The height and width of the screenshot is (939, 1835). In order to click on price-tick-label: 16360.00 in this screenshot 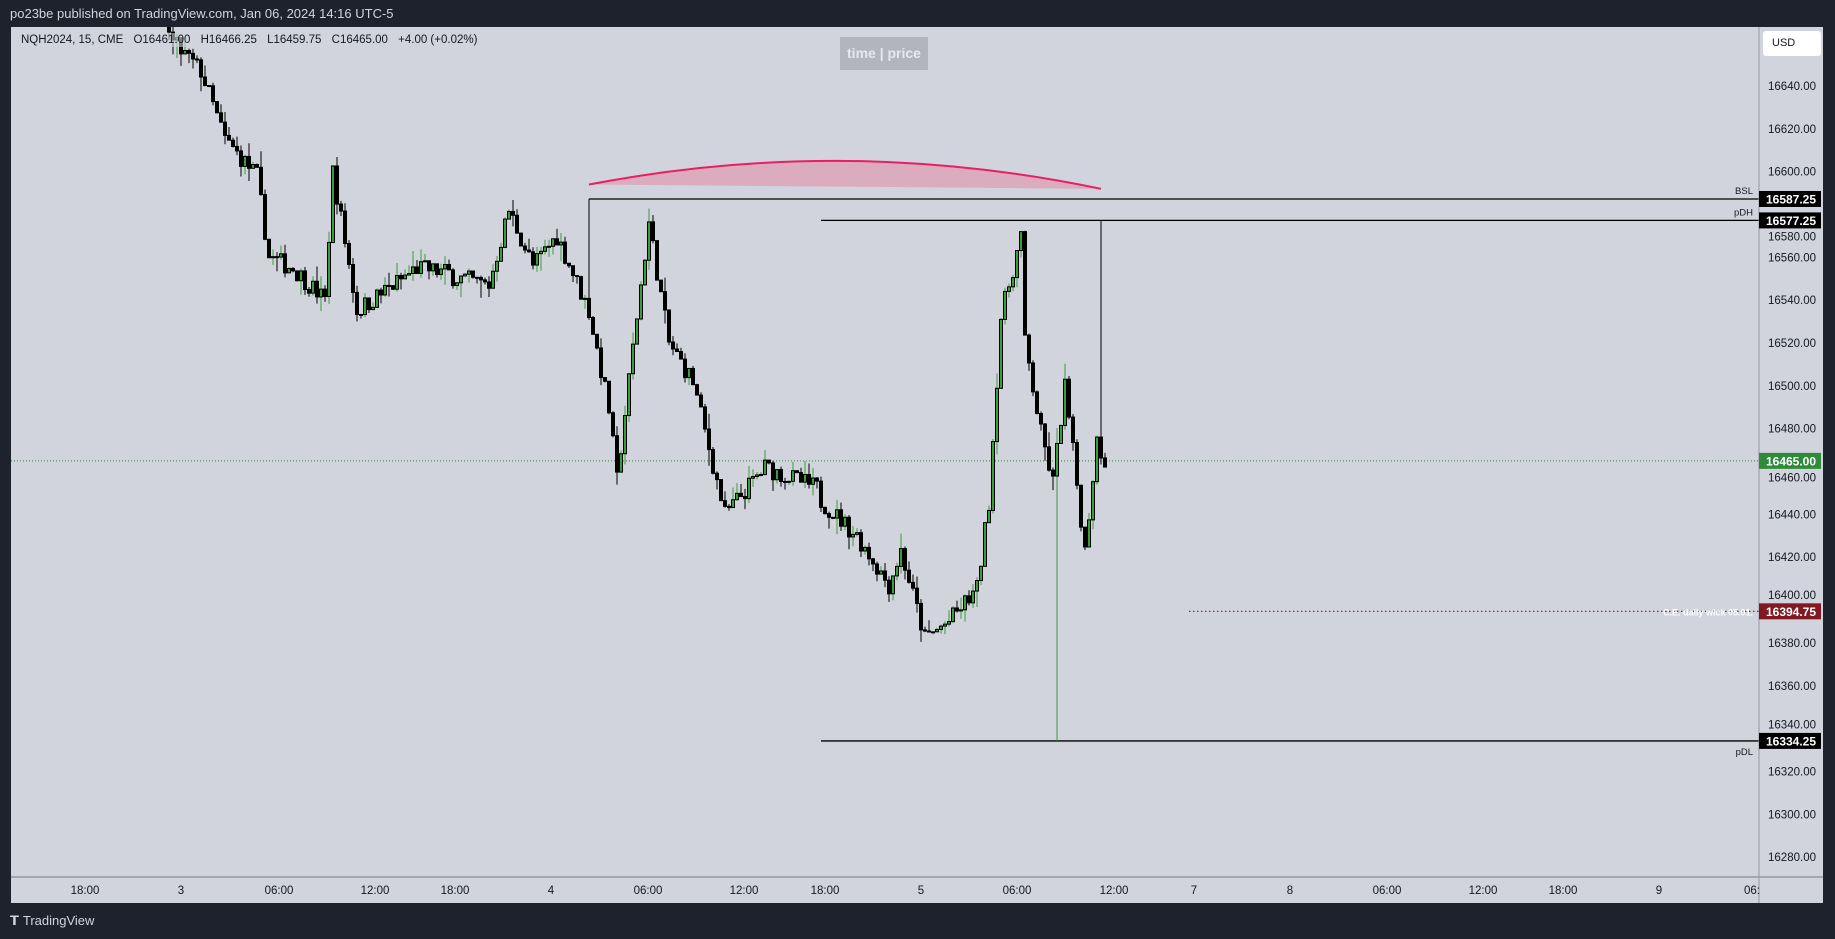, I will do `click(1792, 687)`.